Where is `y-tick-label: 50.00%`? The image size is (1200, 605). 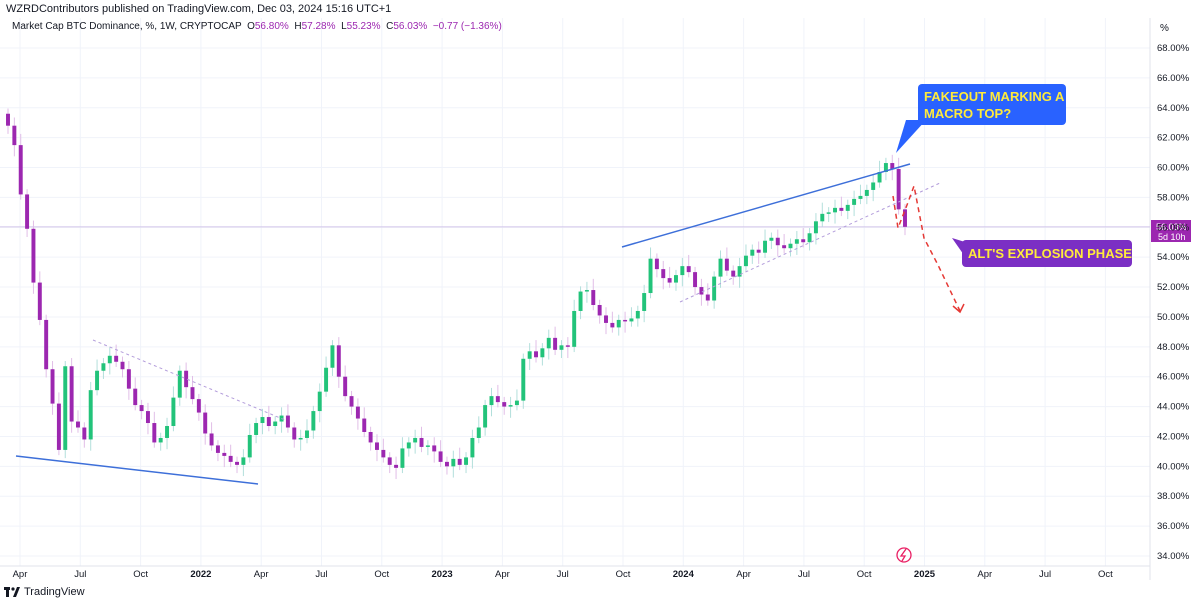 y-tick-label: 50.00% is located at coordinates (1173, 317).